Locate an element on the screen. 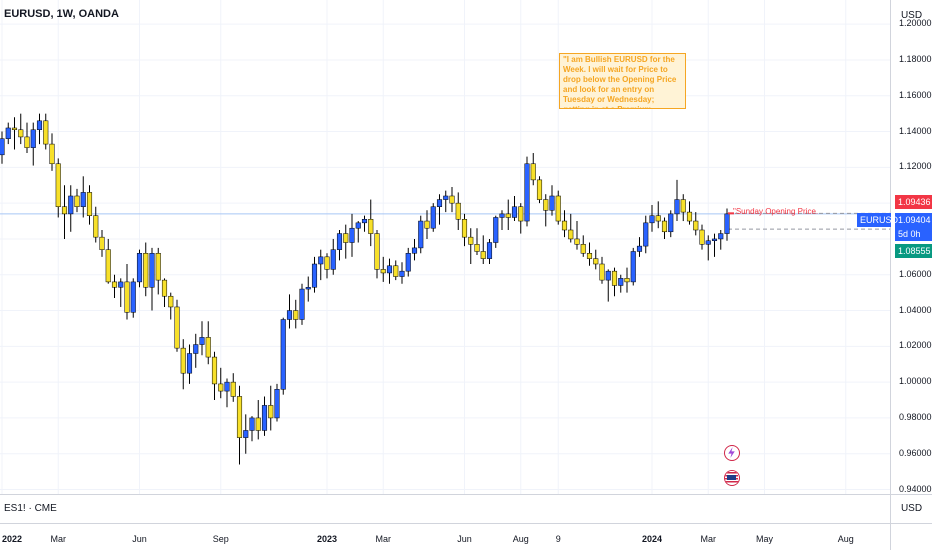  sunday-opening-label: "Sunday Opening Price. is located at coordinates (776, 211).